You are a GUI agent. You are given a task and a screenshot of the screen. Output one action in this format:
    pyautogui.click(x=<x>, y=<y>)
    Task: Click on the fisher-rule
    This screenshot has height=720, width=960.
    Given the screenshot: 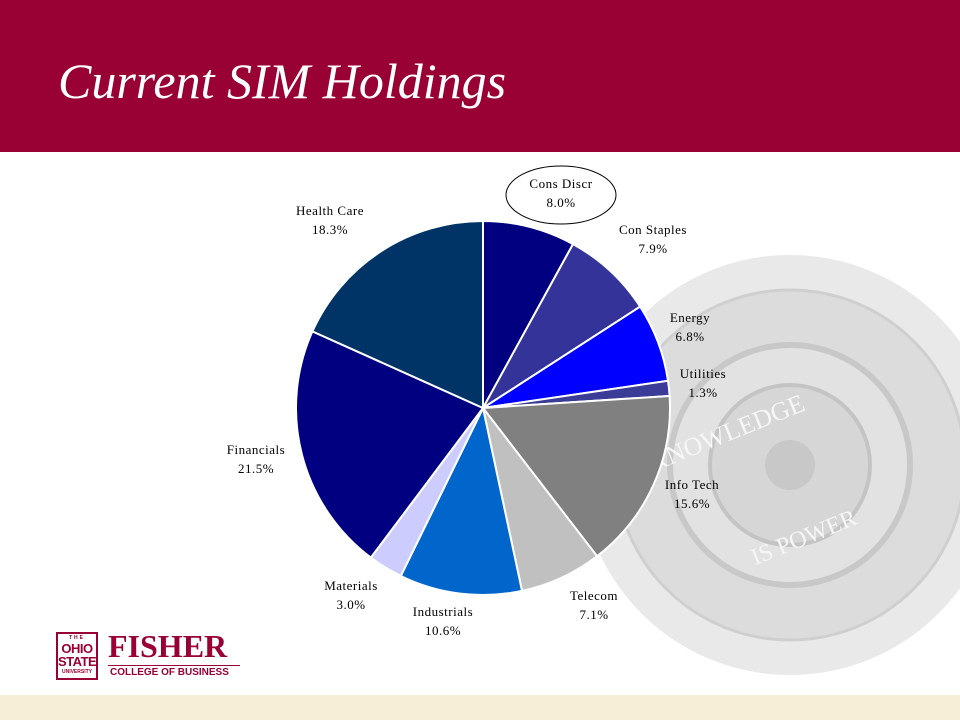 What is the action you would take?
    pyautogui.click(x=174, y=665)
    